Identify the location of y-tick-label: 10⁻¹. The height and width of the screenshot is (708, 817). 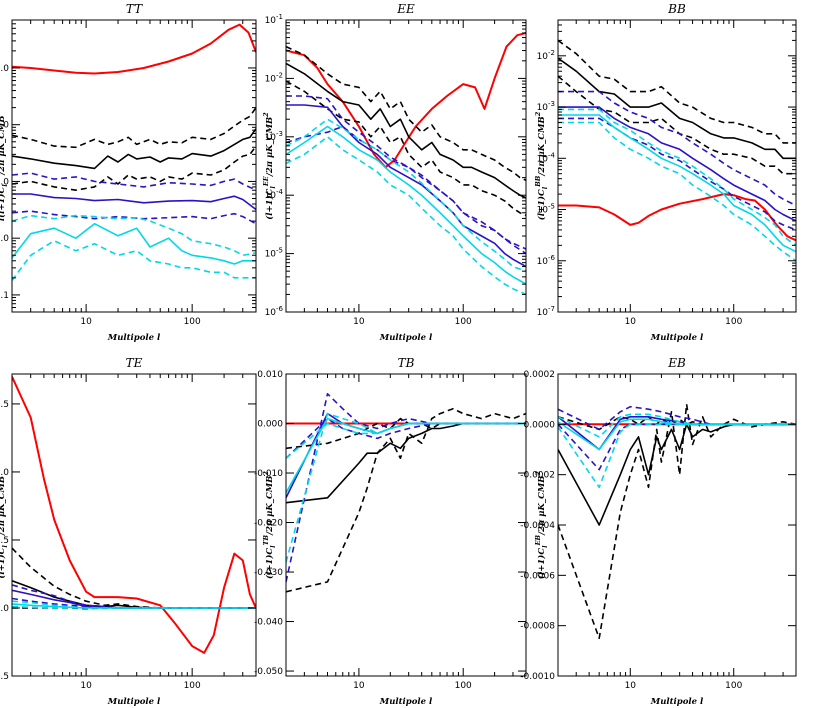
(274, 19).